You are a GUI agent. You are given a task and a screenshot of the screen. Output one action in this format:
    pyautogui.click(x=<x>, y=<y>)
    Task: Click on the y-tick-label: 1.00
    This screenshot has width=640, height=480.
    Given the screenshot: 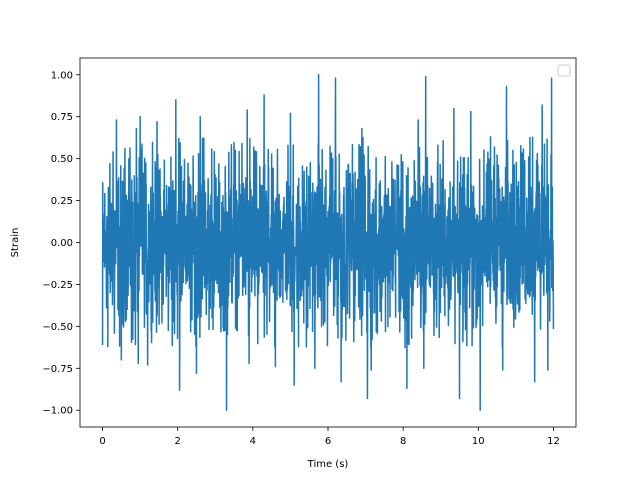 What is the action you would take?
    pyautogui.click(x=62, y=75)
    